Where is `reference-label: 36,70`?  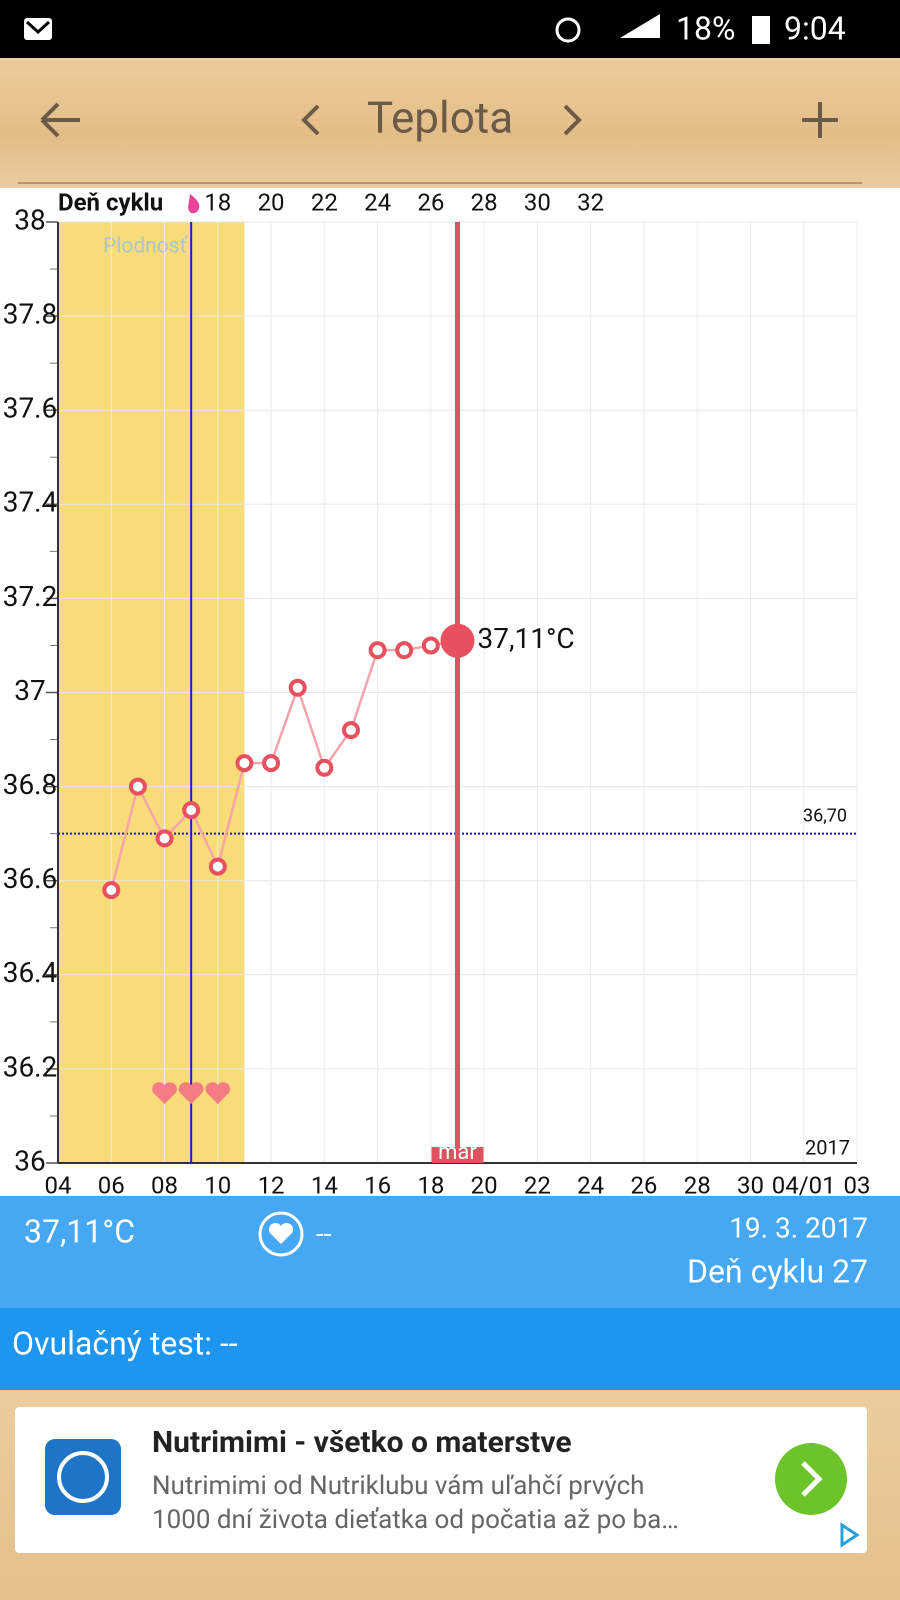
reference-label: 36,70 is located at coordinates (825, 815).